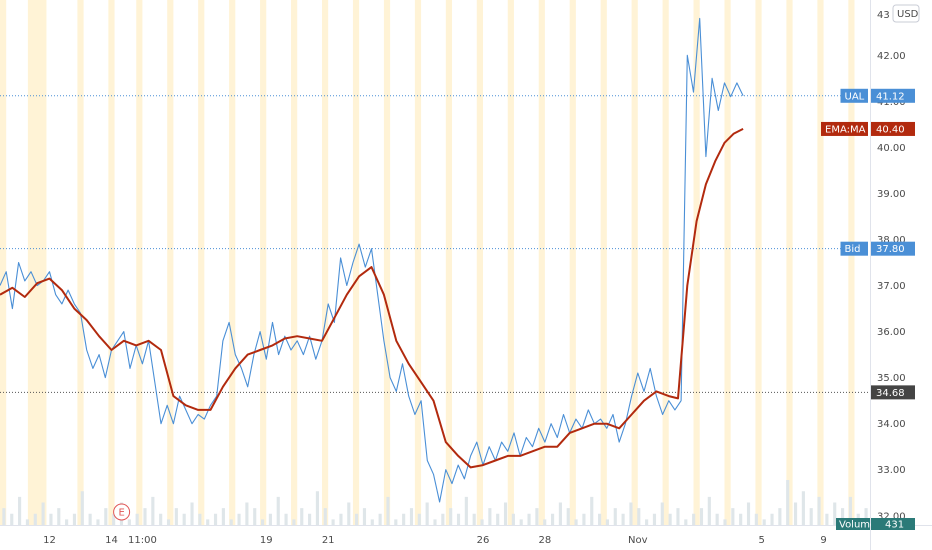 The height and width of the screenshot is (550, 932). I want to click on time-tick-label: 14, so click(111, 540).